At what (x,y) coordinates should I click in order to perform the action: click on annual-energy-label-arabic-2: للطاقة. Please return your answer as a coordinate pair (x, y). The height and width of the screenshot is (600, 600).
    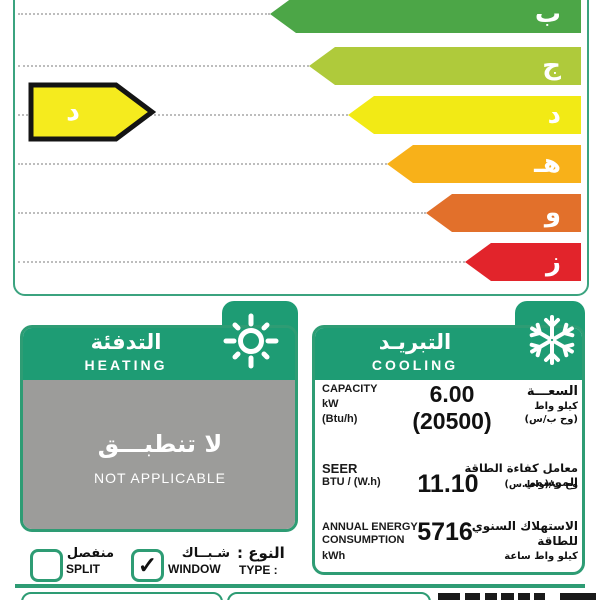
    Looking at the image, I should click on (557, 541).